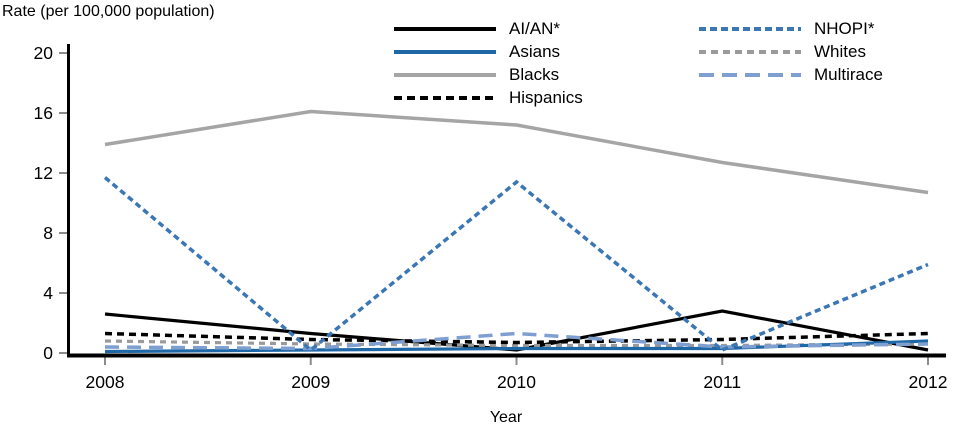  I want to click on y-tick-label: 12, so click(43, 173).